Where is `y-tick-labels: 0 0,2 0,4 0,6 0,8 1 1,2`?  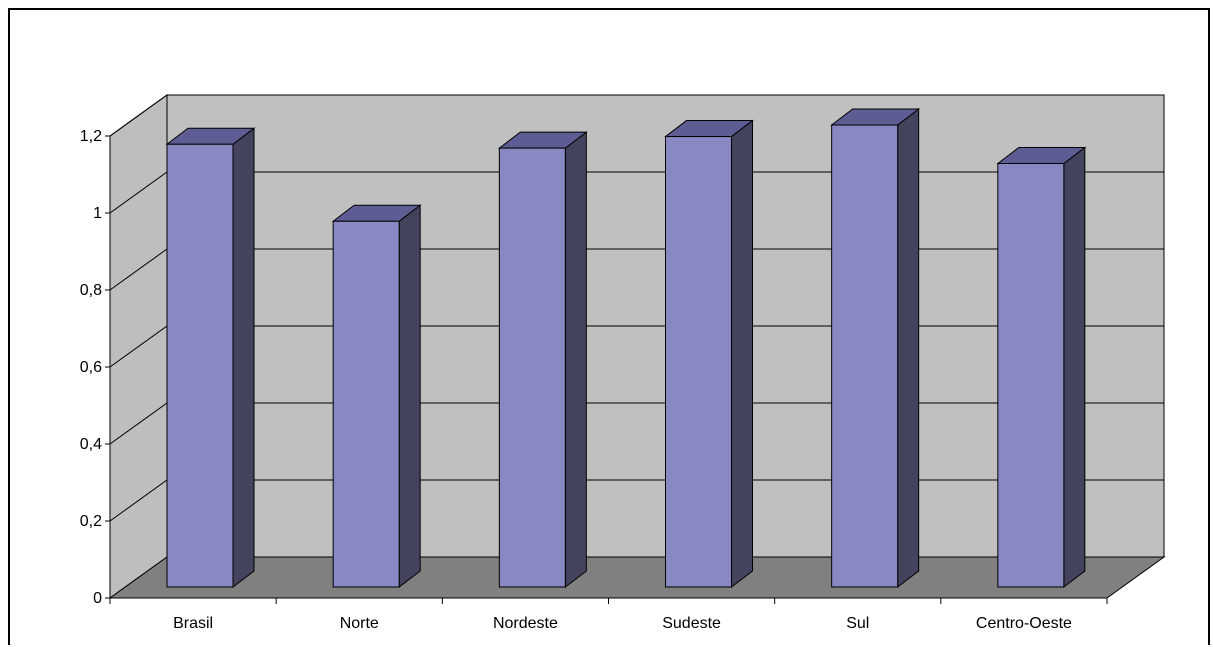
y-tick-labels: 0 0,2 0,4 0,6 0,8 1 1,2 is located at coordinates (91, 367).